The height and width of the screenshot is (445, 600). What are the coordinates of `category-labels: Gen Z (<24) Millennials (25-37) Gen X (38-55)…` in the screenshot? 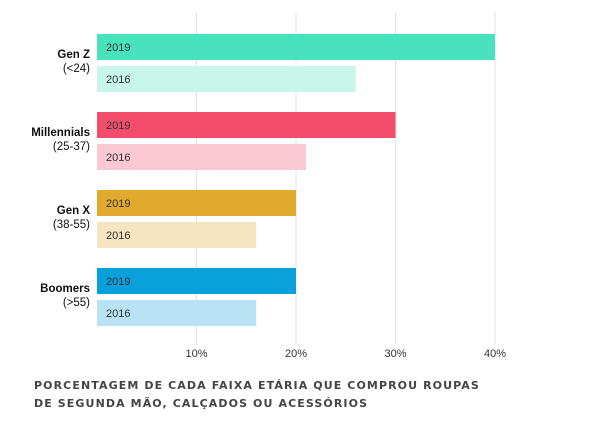 It's located at (60, 179).